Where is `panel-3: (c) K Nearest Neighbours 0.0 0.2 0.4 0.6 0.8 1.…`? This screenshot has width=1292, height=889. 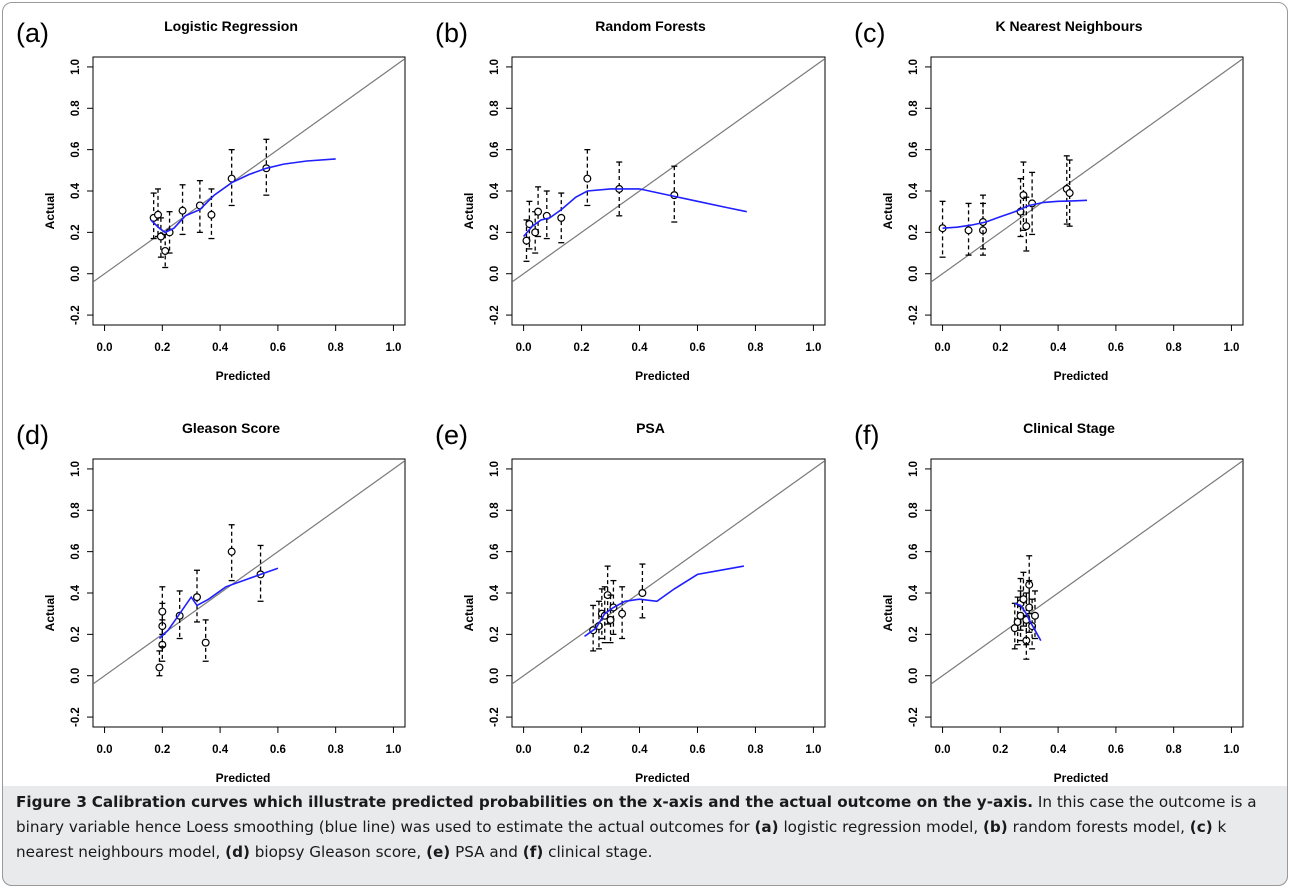
panel-3: (c) K Nearest Neighbours 0.0 0.2 0.4 0.6 0.8 1.… is located at coordinates (1049, 200).